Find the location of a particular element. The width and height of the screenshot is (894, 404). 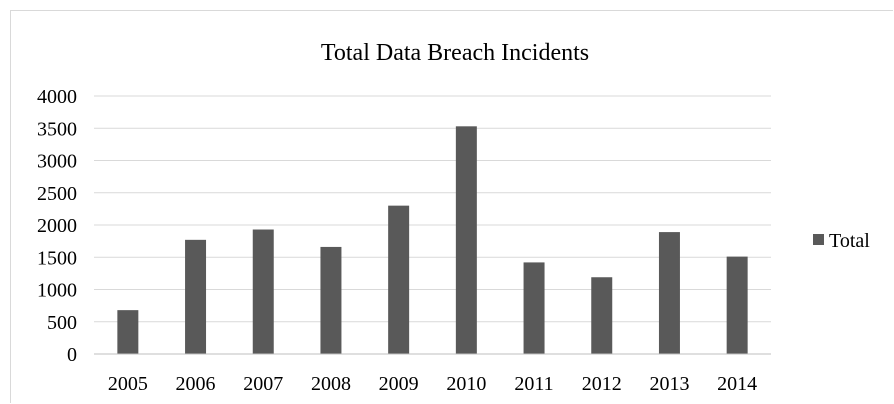

legend-label-total: Total is located at coordinates (849, 241).